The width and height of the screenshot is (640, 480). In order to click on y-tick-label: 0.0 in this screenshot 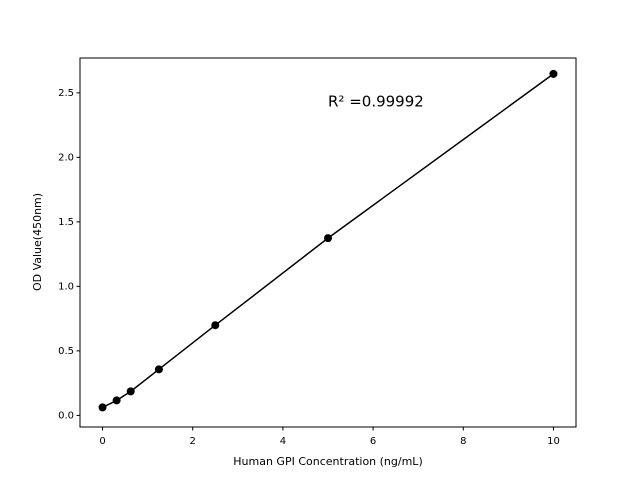, I will do `click(66, 415)`.